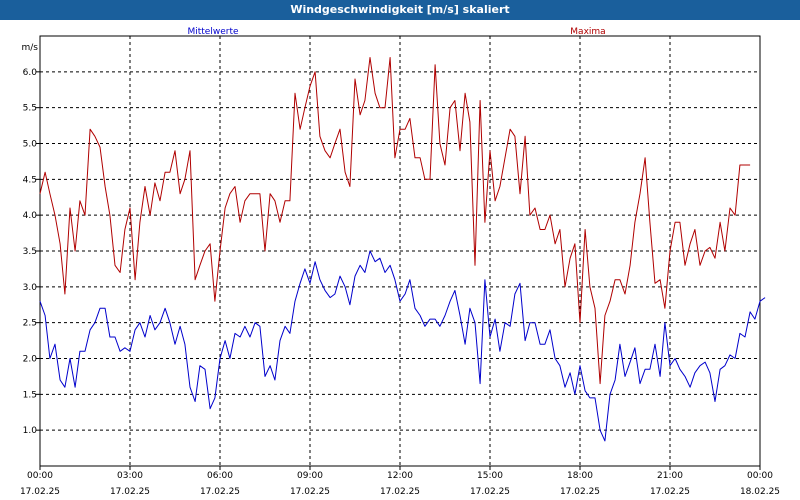  Describe the element at coordinates (30, 431) in the screenshot. I see `y-tick-label: 1.0` at that location.